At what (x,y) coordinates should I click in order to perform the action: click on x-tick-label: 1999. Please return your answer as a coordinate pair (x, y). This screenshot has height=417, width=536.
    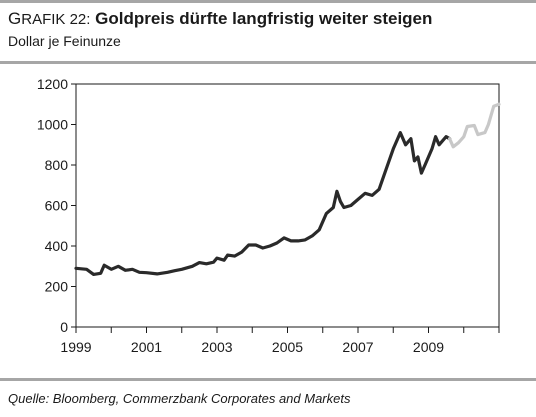
    Looking at the image, I should click on (75, 347).